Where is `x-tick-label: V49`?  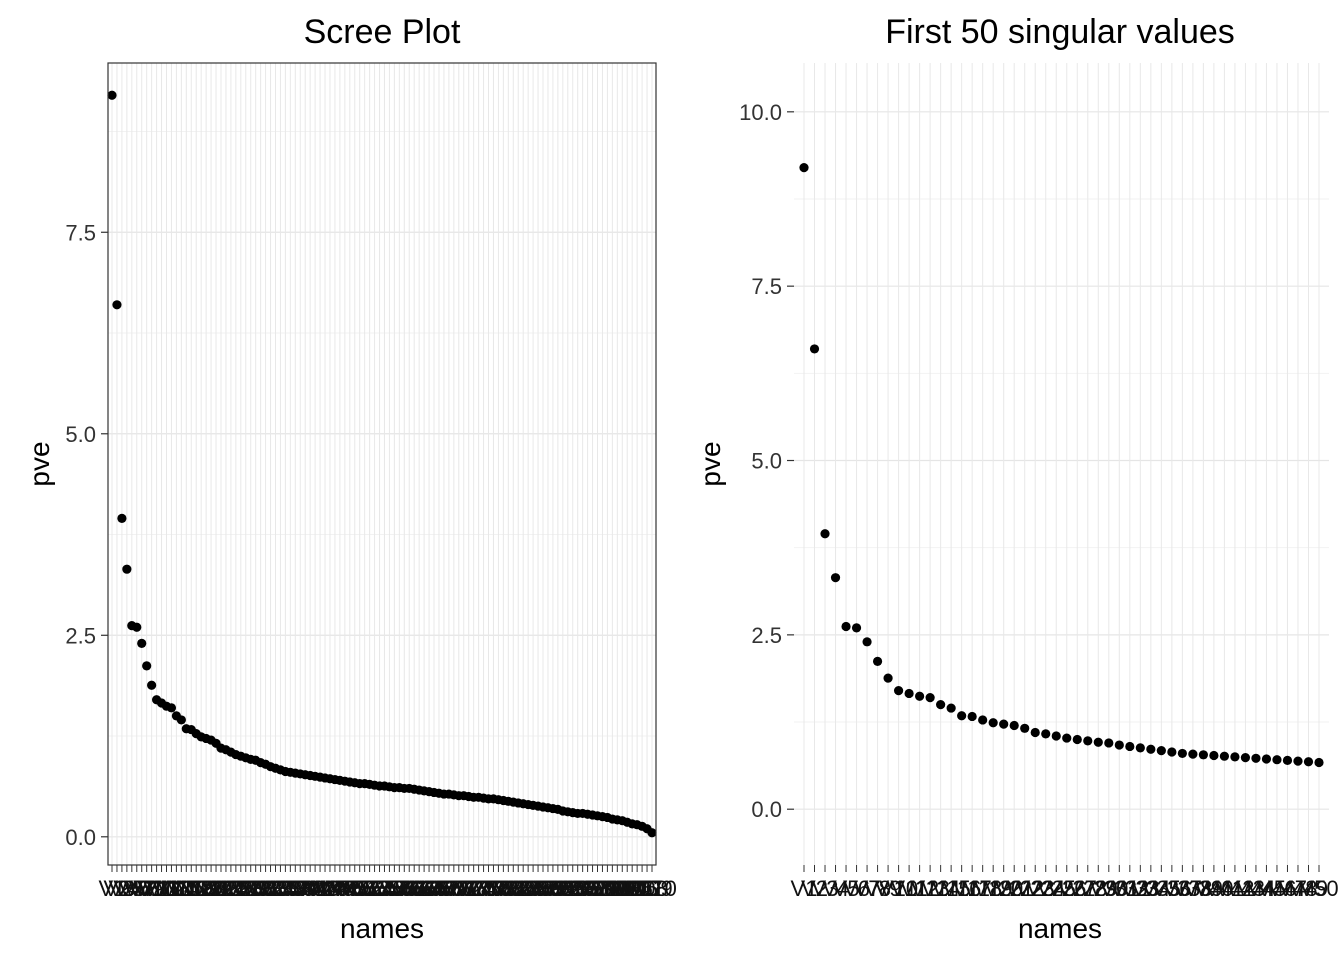 x-tick-label: V49 is located at coordinates (1308, 888).